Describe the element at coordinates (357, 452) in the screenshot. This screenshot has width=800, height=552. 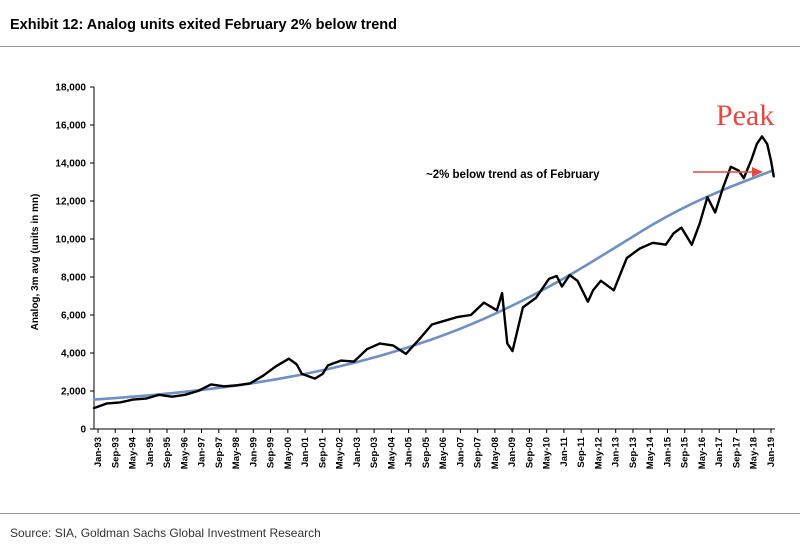
I see `x-tick-label: Jan-03` at that location.